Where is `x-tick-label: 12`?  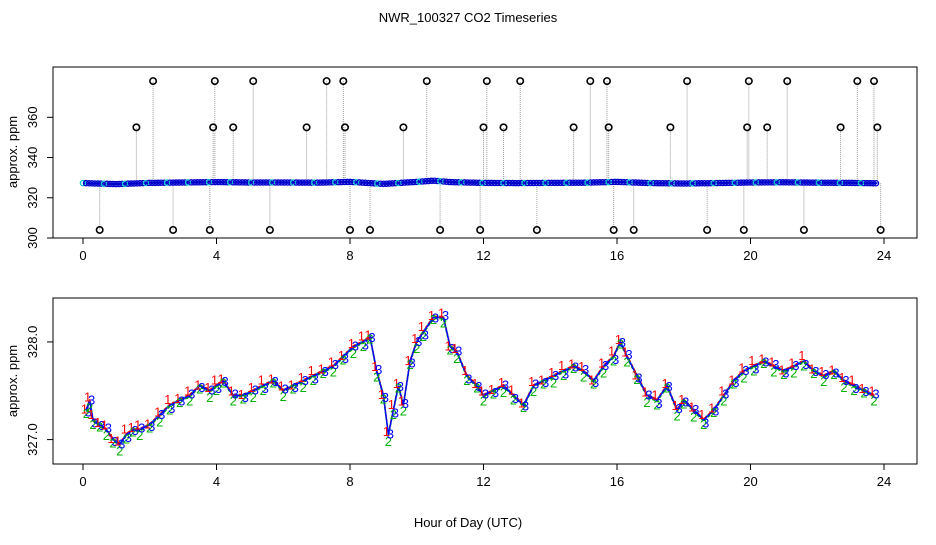
x-tick-label: 12 is located at coordinates (483, 255).